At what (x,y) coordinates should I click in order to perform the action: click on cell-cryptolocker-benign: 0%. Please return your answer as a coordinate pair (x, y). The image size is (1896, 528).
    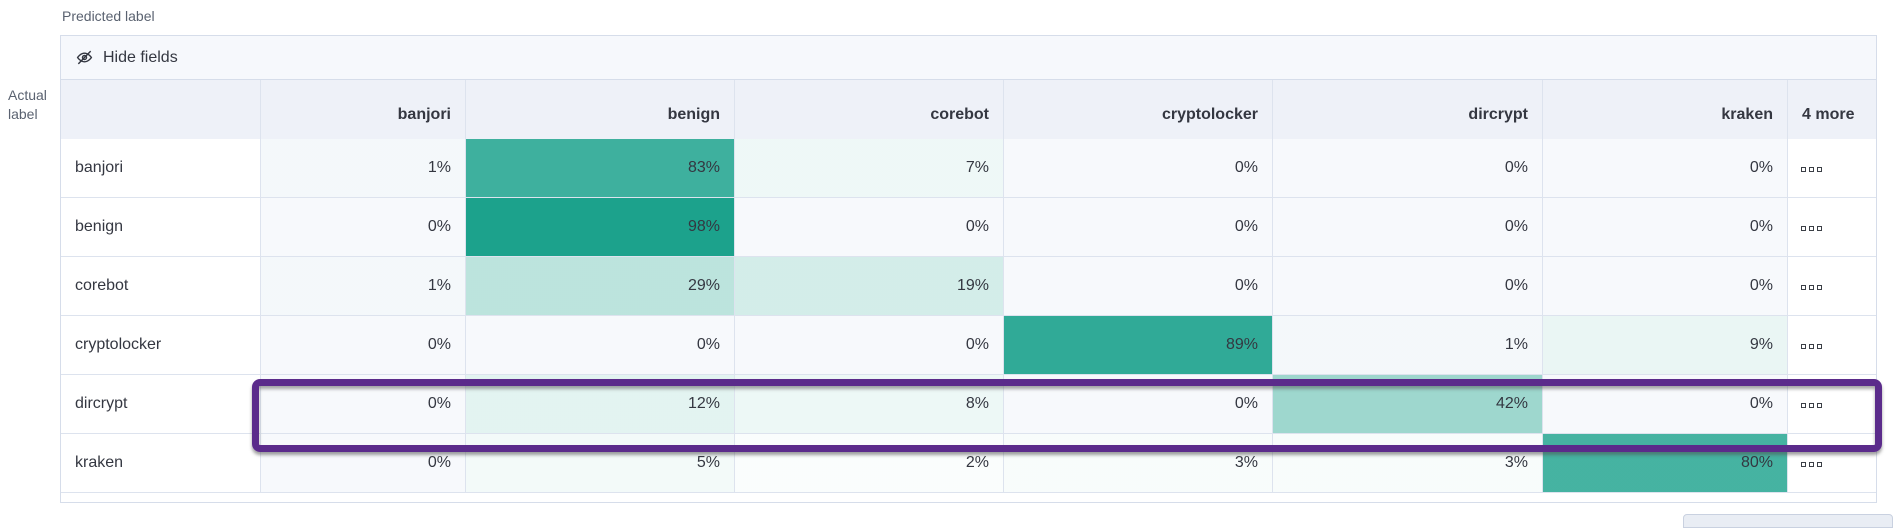
    Looking at the image, I should click on (600, 345).